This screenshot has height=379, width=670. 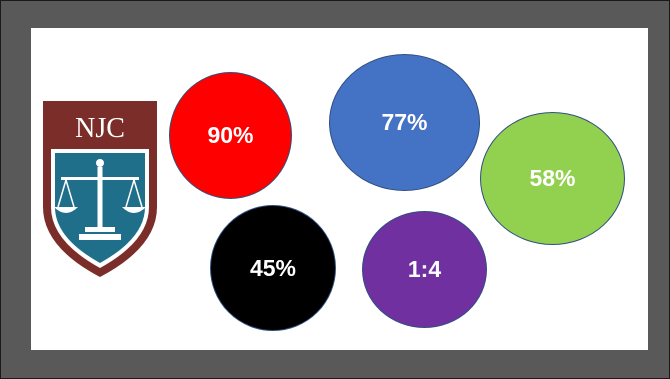 I want to click on stat-circle-black: 45%, so click(x=273, y=268).